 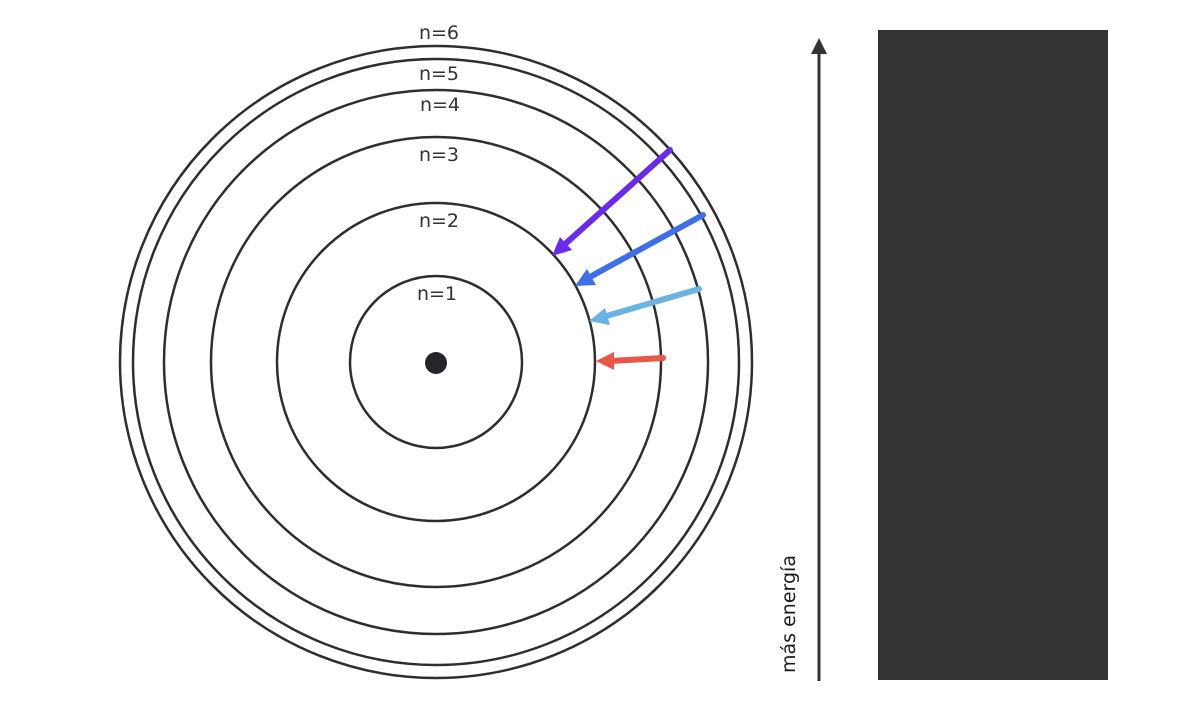 I want to click on transition-arrows, so click(x=629, y=258).